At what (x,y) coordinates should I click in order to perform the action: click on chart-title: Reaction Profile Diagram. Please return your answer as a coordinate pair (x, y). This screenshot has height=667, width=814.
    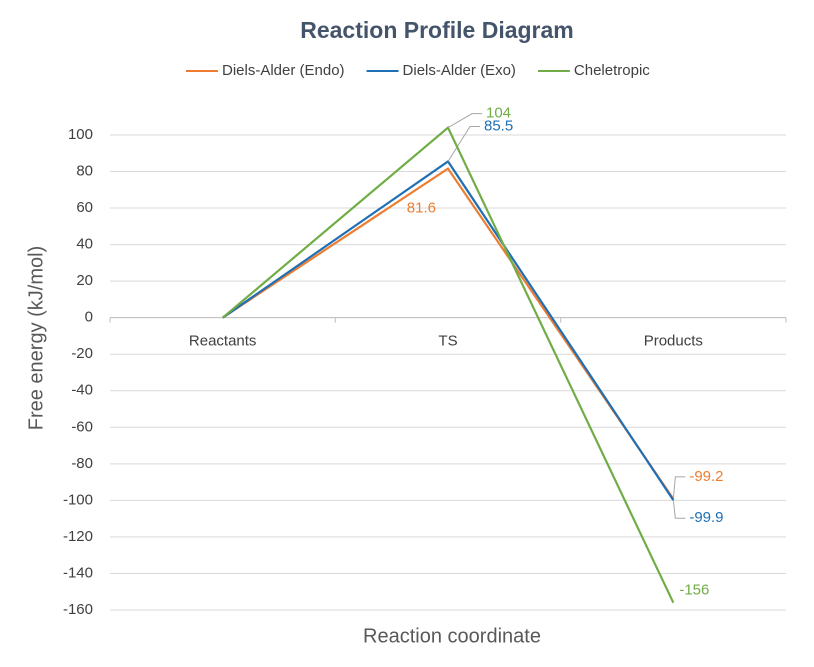
    Looking at the image, I should click on (437, 30).